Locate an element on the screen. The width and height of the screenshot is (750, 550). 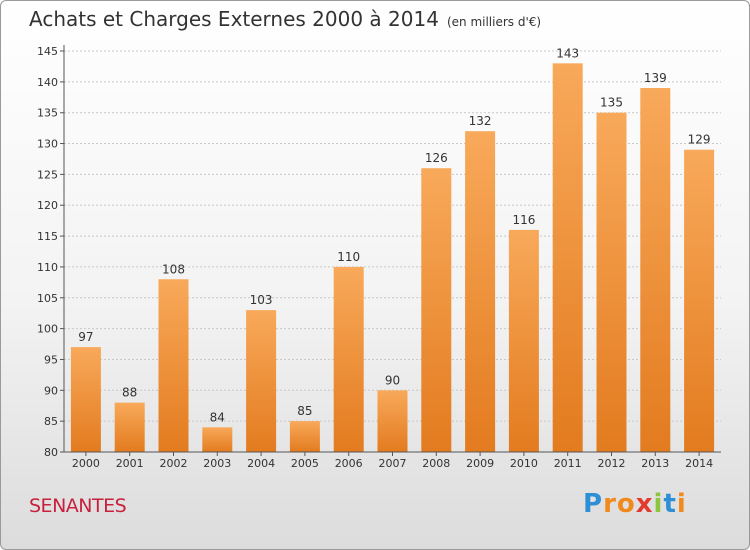
data-label: 108 is located at coordinates (173, 269).